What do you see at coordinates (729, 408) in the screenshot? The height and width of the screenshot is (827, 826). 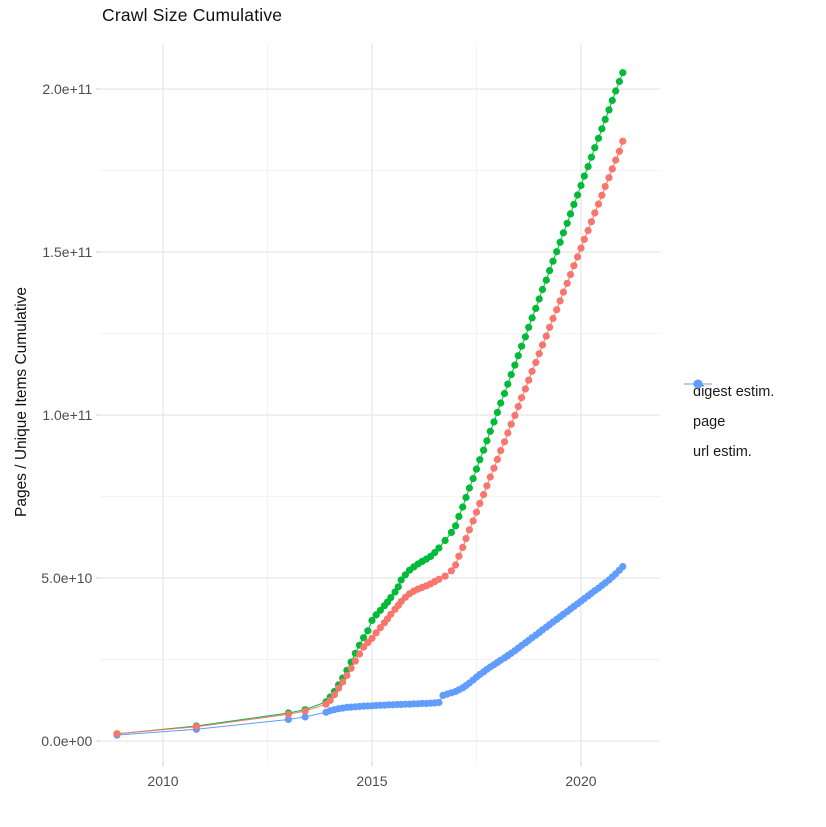 I see `legend-item-page: page` at bounding box center [729, 408].